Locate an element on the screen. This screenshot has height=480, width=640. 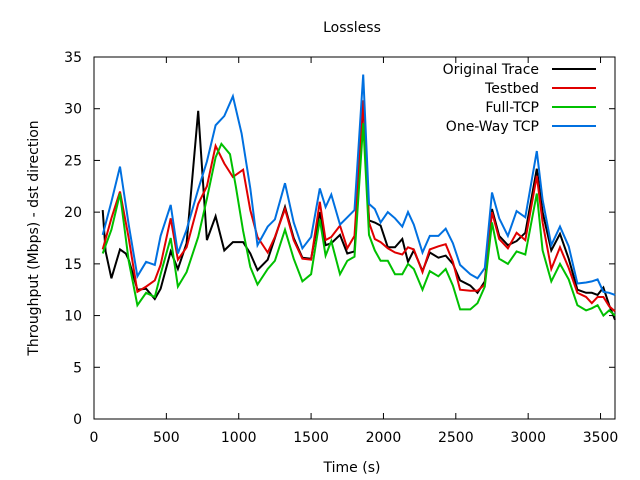
x-tick-label: 3500 is located at coordinates (601, 438).